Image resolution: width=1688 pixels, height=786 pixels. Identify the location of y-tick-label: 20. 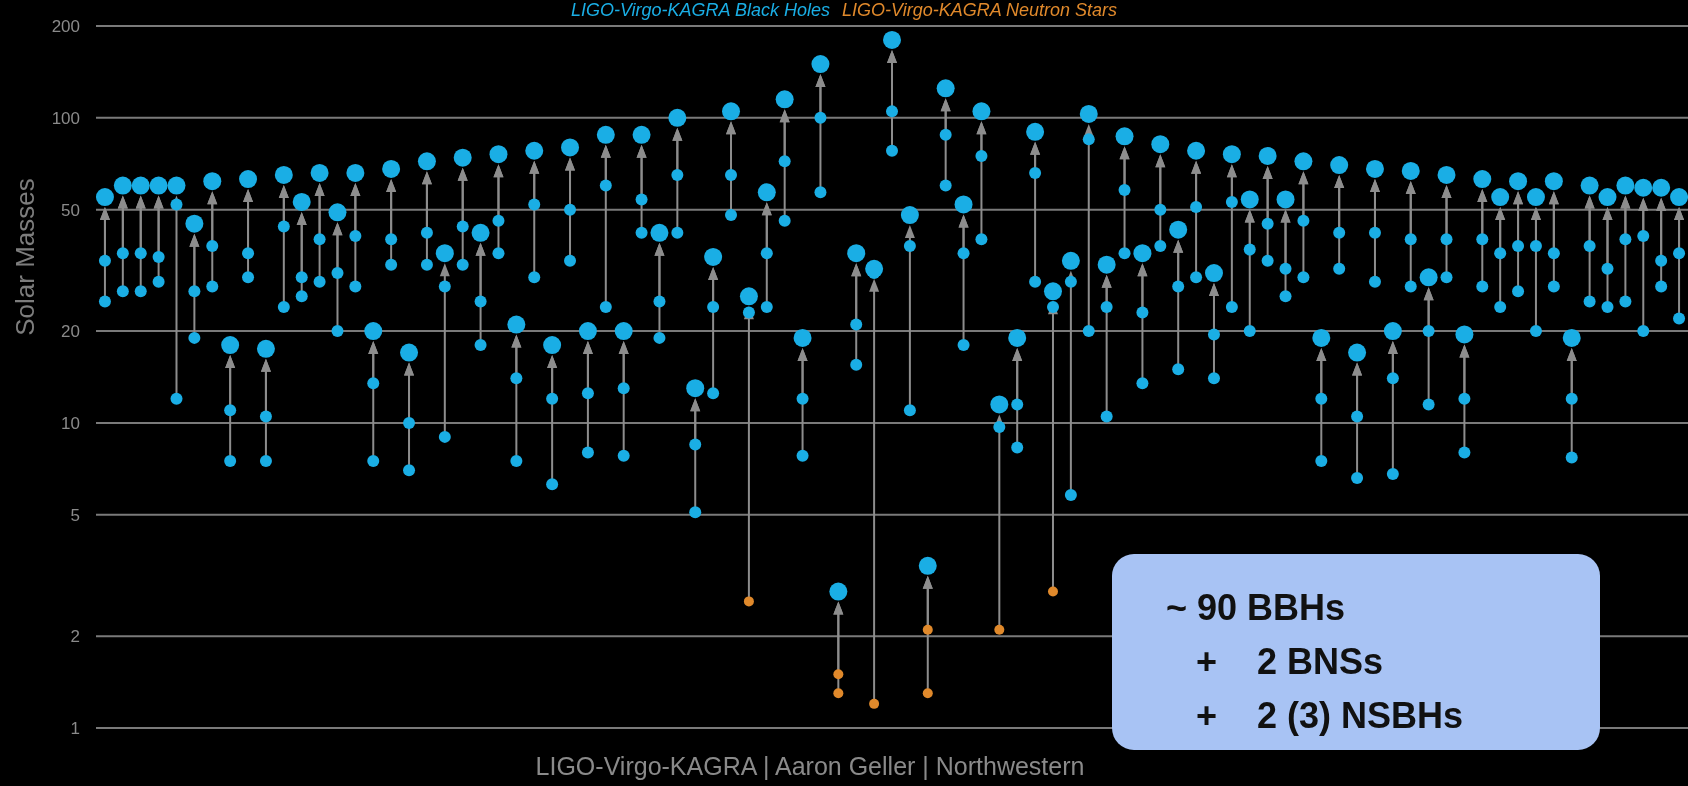
(70, 332).